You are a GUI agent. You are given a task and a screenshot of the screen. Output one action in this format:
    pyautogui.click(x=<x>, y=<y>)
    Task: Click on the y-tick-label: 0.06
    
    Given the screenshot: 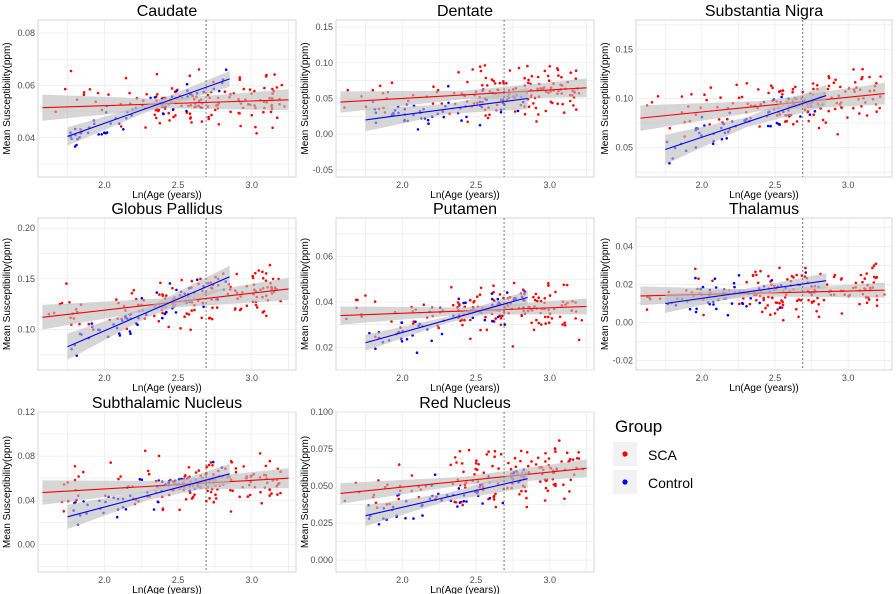 What is the action you would take?
    pyautogui.click(x=26, y=85)
    